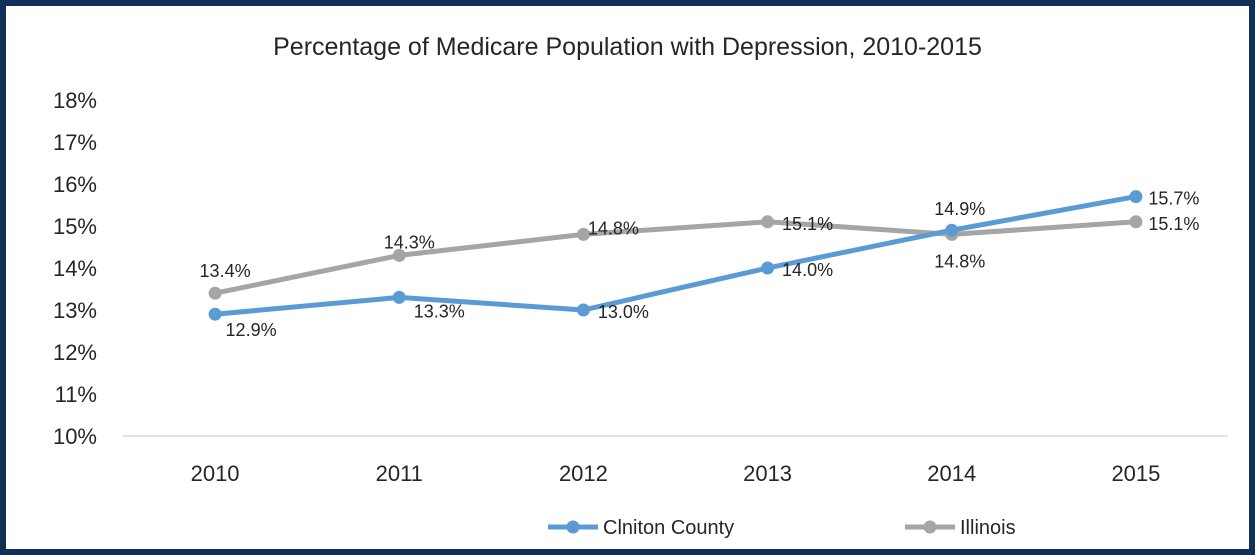 The height and width of the screenshot is (555, 1255). What do you see at coordinates (583, 473) in the screenshot?
I see `x-tick-label: 2012` at bounding box center [583, 473].